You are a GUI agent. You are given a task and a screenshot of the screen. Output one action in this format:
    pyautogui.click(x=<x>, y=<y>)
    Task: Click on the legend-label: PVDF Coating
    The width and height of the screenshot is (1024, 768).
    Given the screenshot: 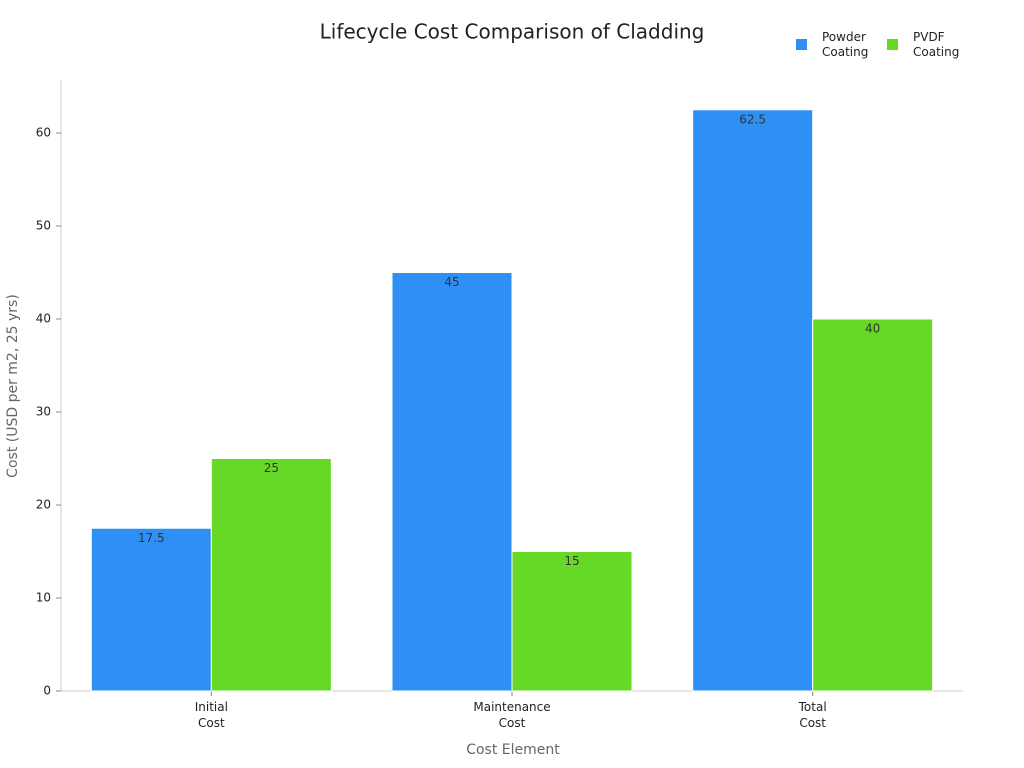 What is the action you would take?
    pyautogui.click(x=936, y=44)
    